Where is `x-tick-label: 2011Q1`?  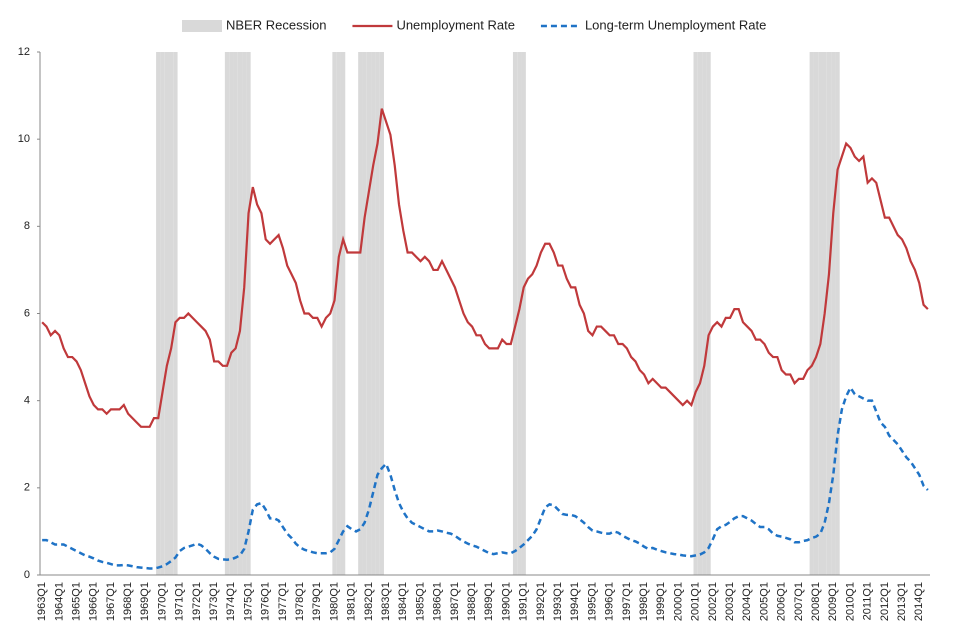
x-tick-label: 2011Q1 is located at coordinates (868, 601).